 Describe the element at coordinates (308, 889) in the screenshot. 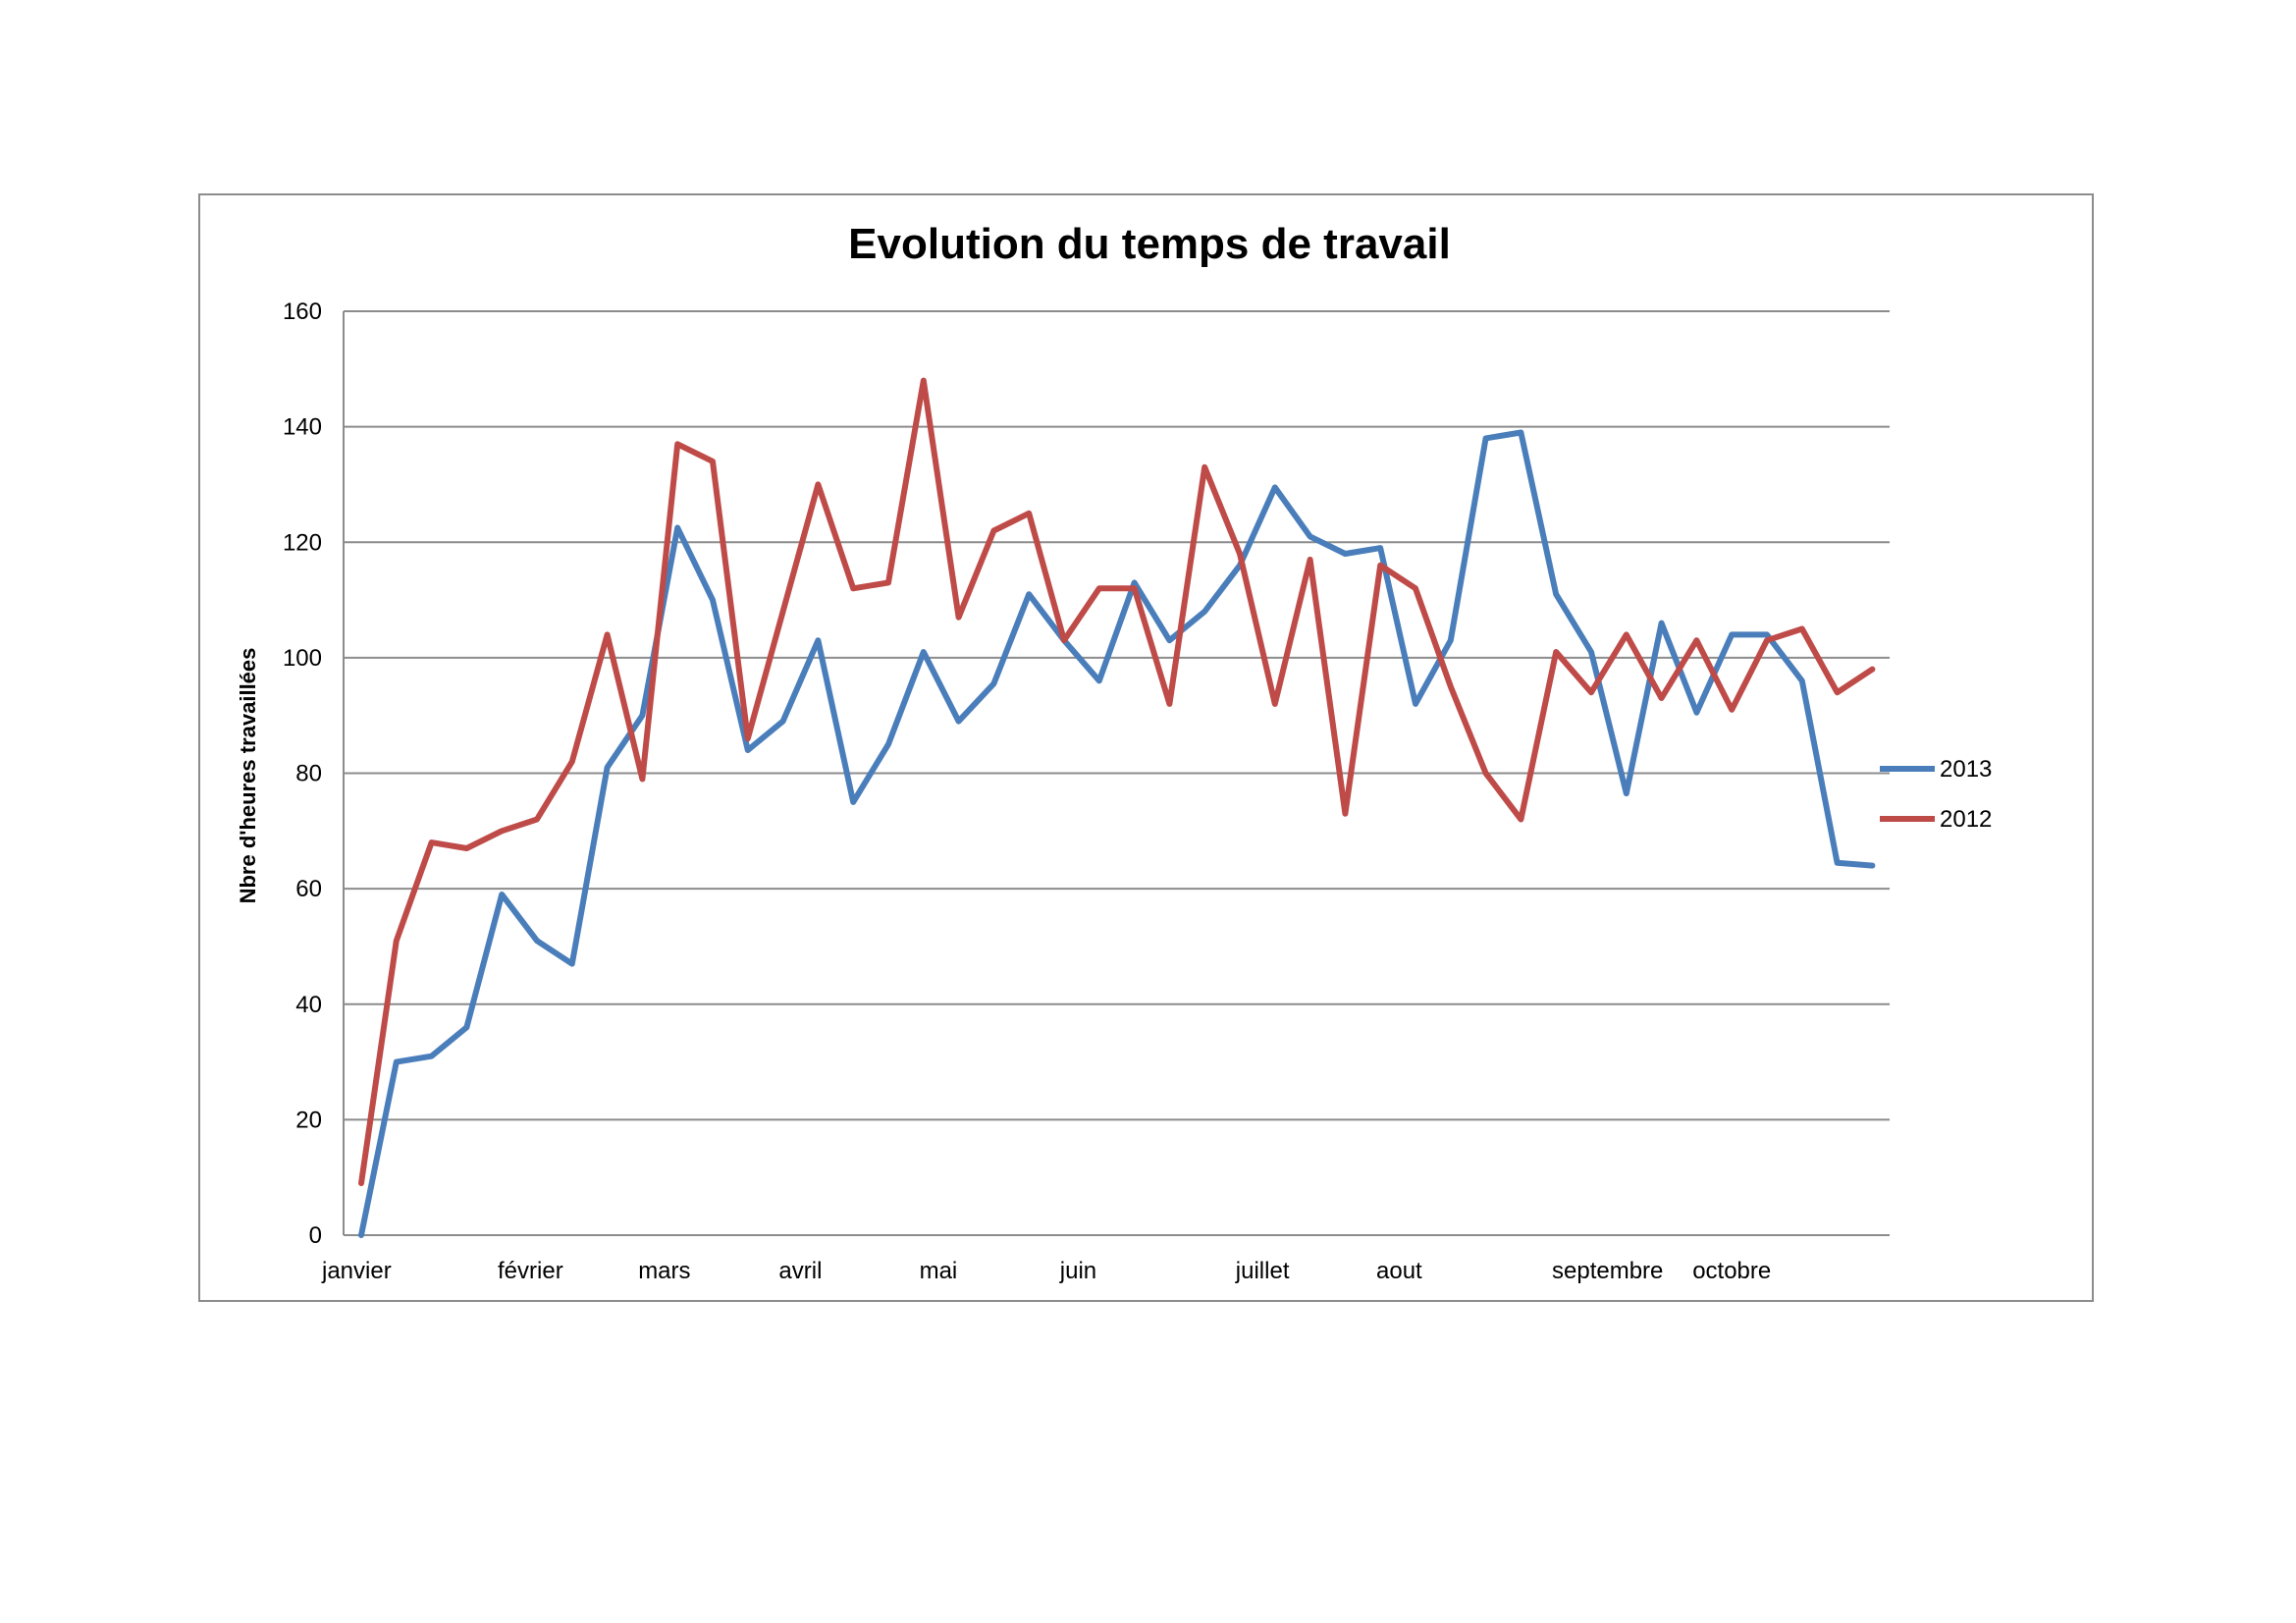

I see `y-tick-label-60: 60` at that location.